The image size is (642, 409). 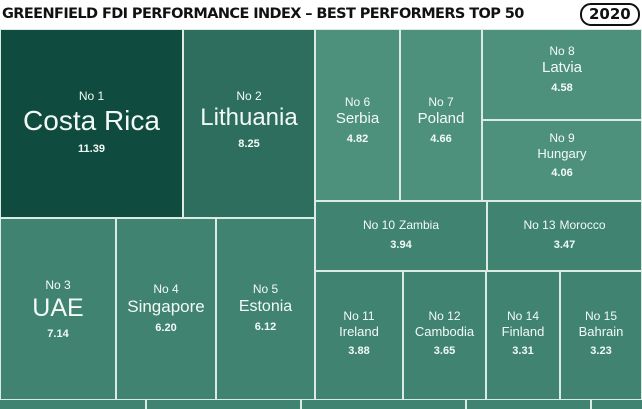 What do you see at coordinates (91, 120) in the screenshot?
I see `tile-country: Costa Rica` at bounding box center [91, 120].